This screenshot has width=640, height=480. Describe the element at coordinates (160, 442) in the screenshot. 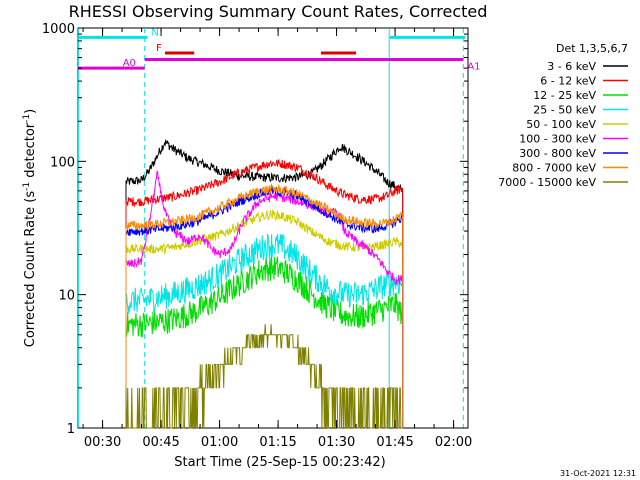

I see `x-tick-label: 00:45` at that location.